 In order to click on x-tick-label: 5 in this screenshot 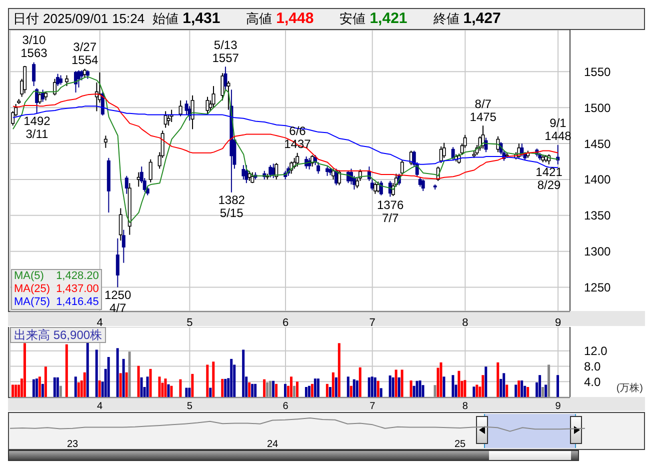, I will do `click(189, 406)`.